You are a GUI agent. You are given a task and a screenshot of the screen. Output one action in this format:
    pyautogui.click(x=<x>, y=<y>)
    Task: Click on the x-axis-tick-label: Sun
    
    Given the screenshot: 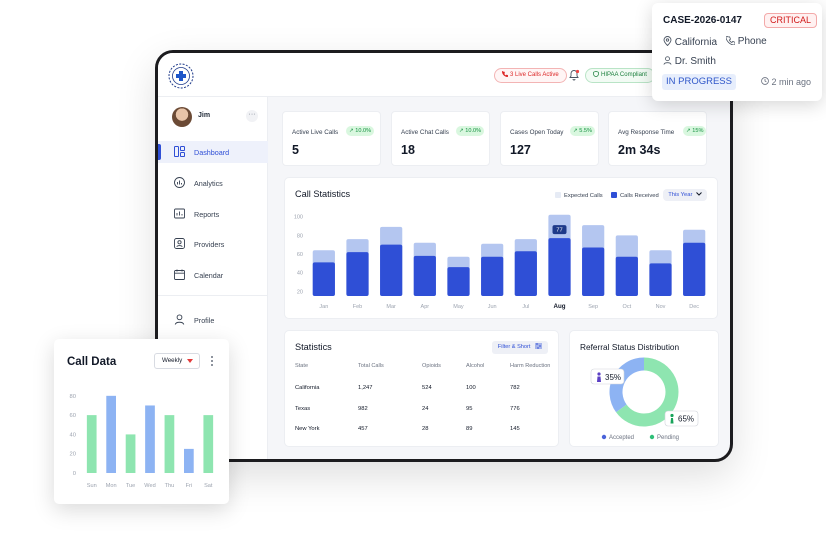 What is the action you would take?
    pyautogui.click(x=92, y=486)
    